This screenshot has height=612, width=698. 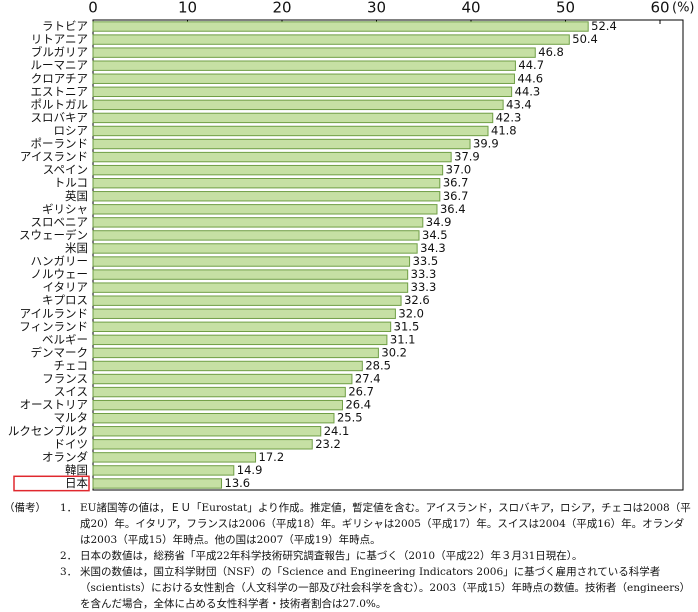 What do you see at coordinates (407, 326) in the screenshot?
I see `value-label: 31.5` at bounding box center [407, 326].